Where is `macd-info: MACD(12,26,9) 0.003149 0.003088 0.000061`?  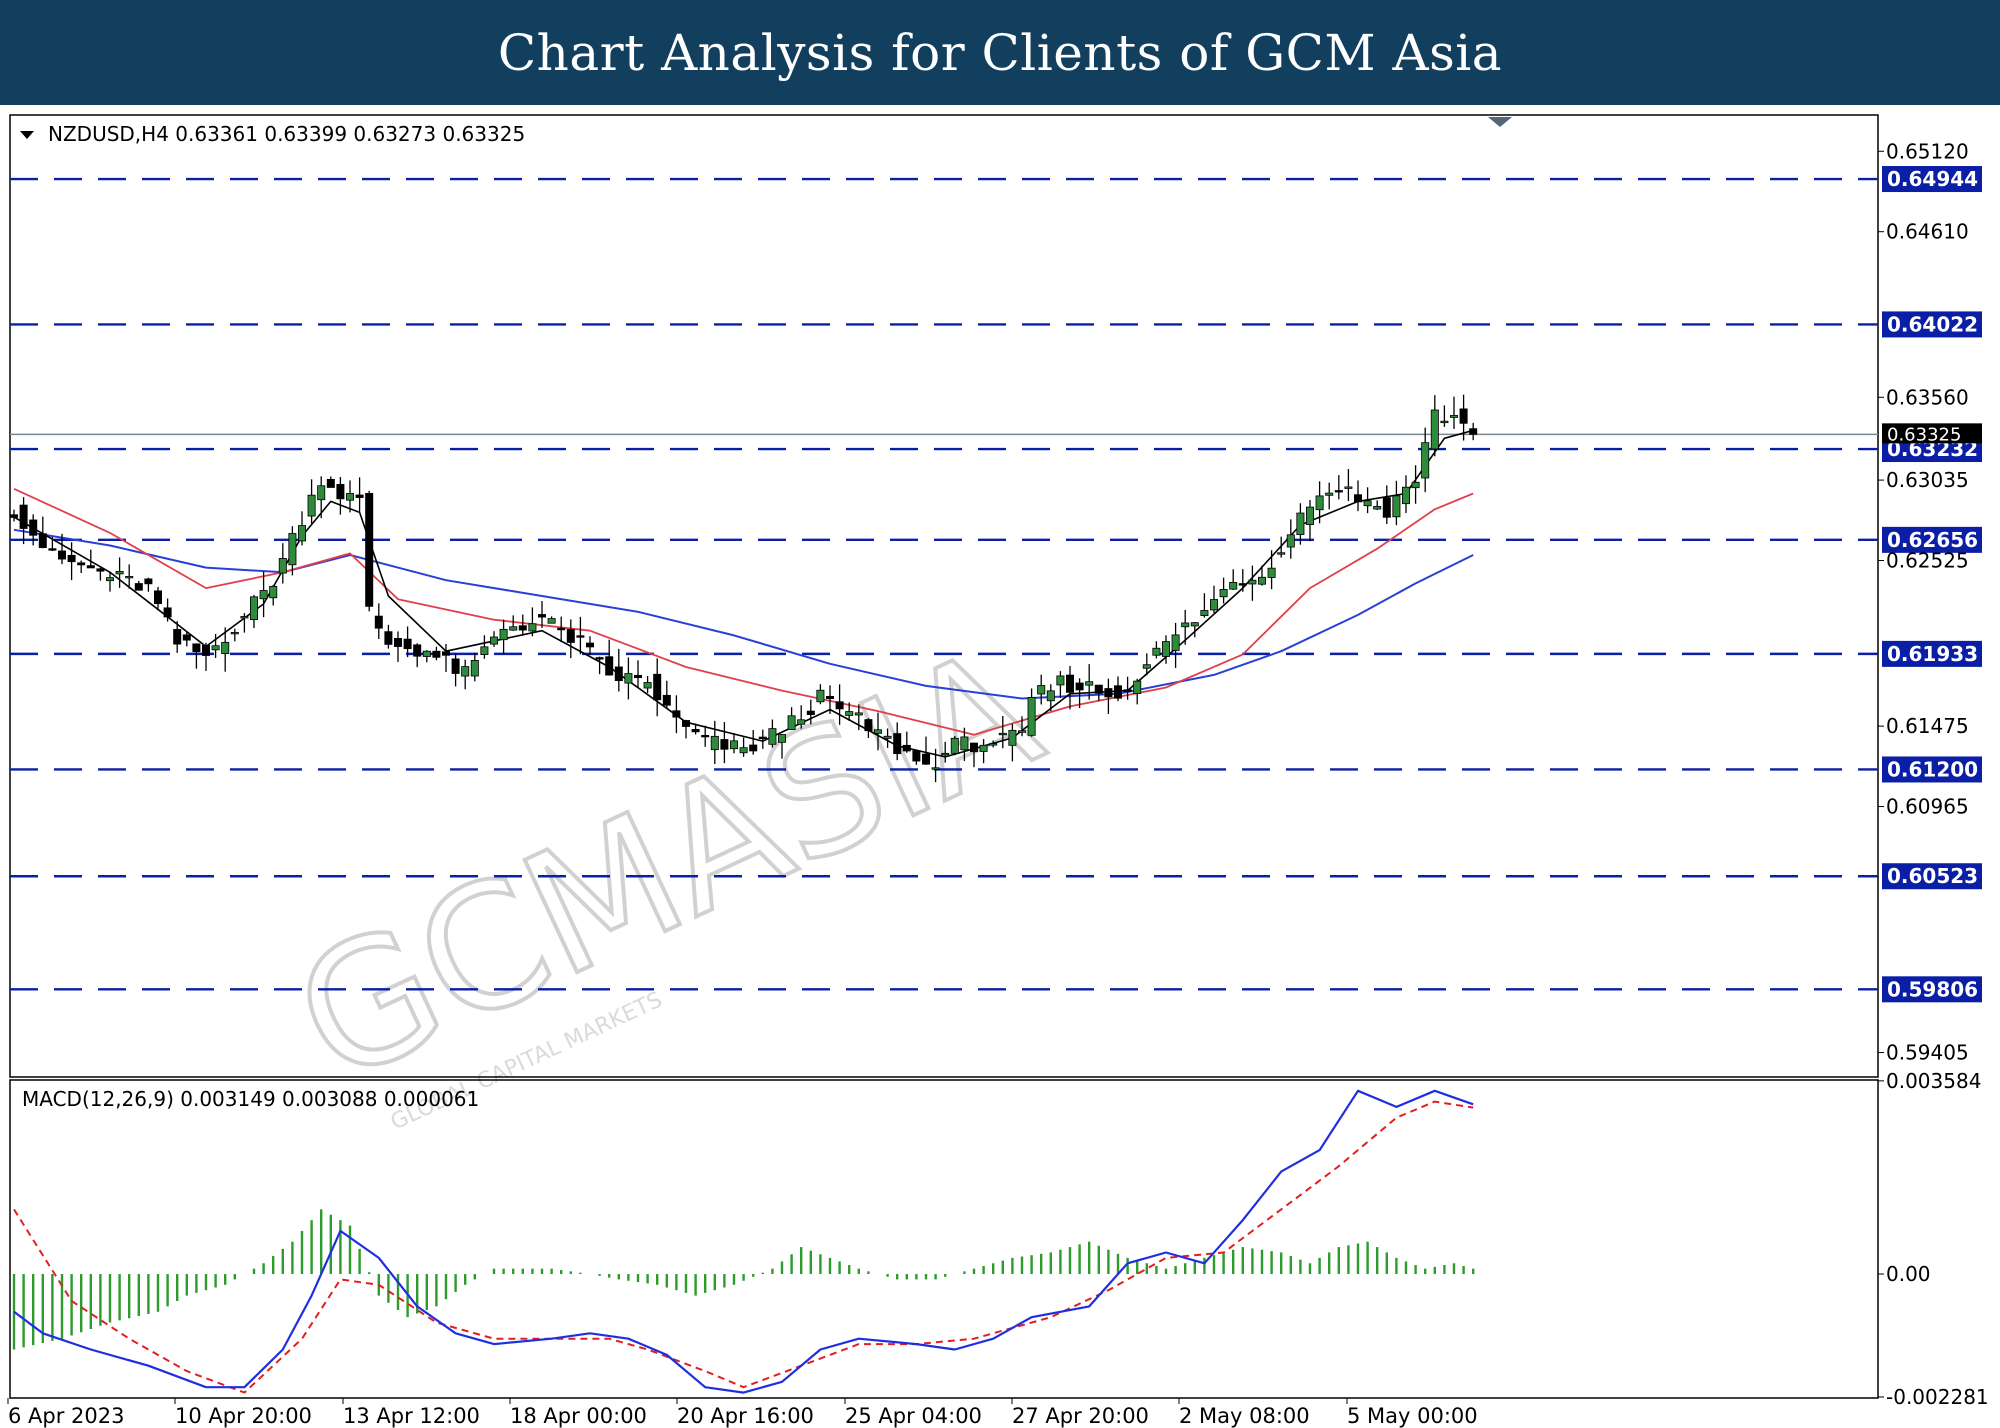 macd-info: MACD(12,26,9) 0.003149 0.003088 0.000061 is located at coordinates (250, 1099).